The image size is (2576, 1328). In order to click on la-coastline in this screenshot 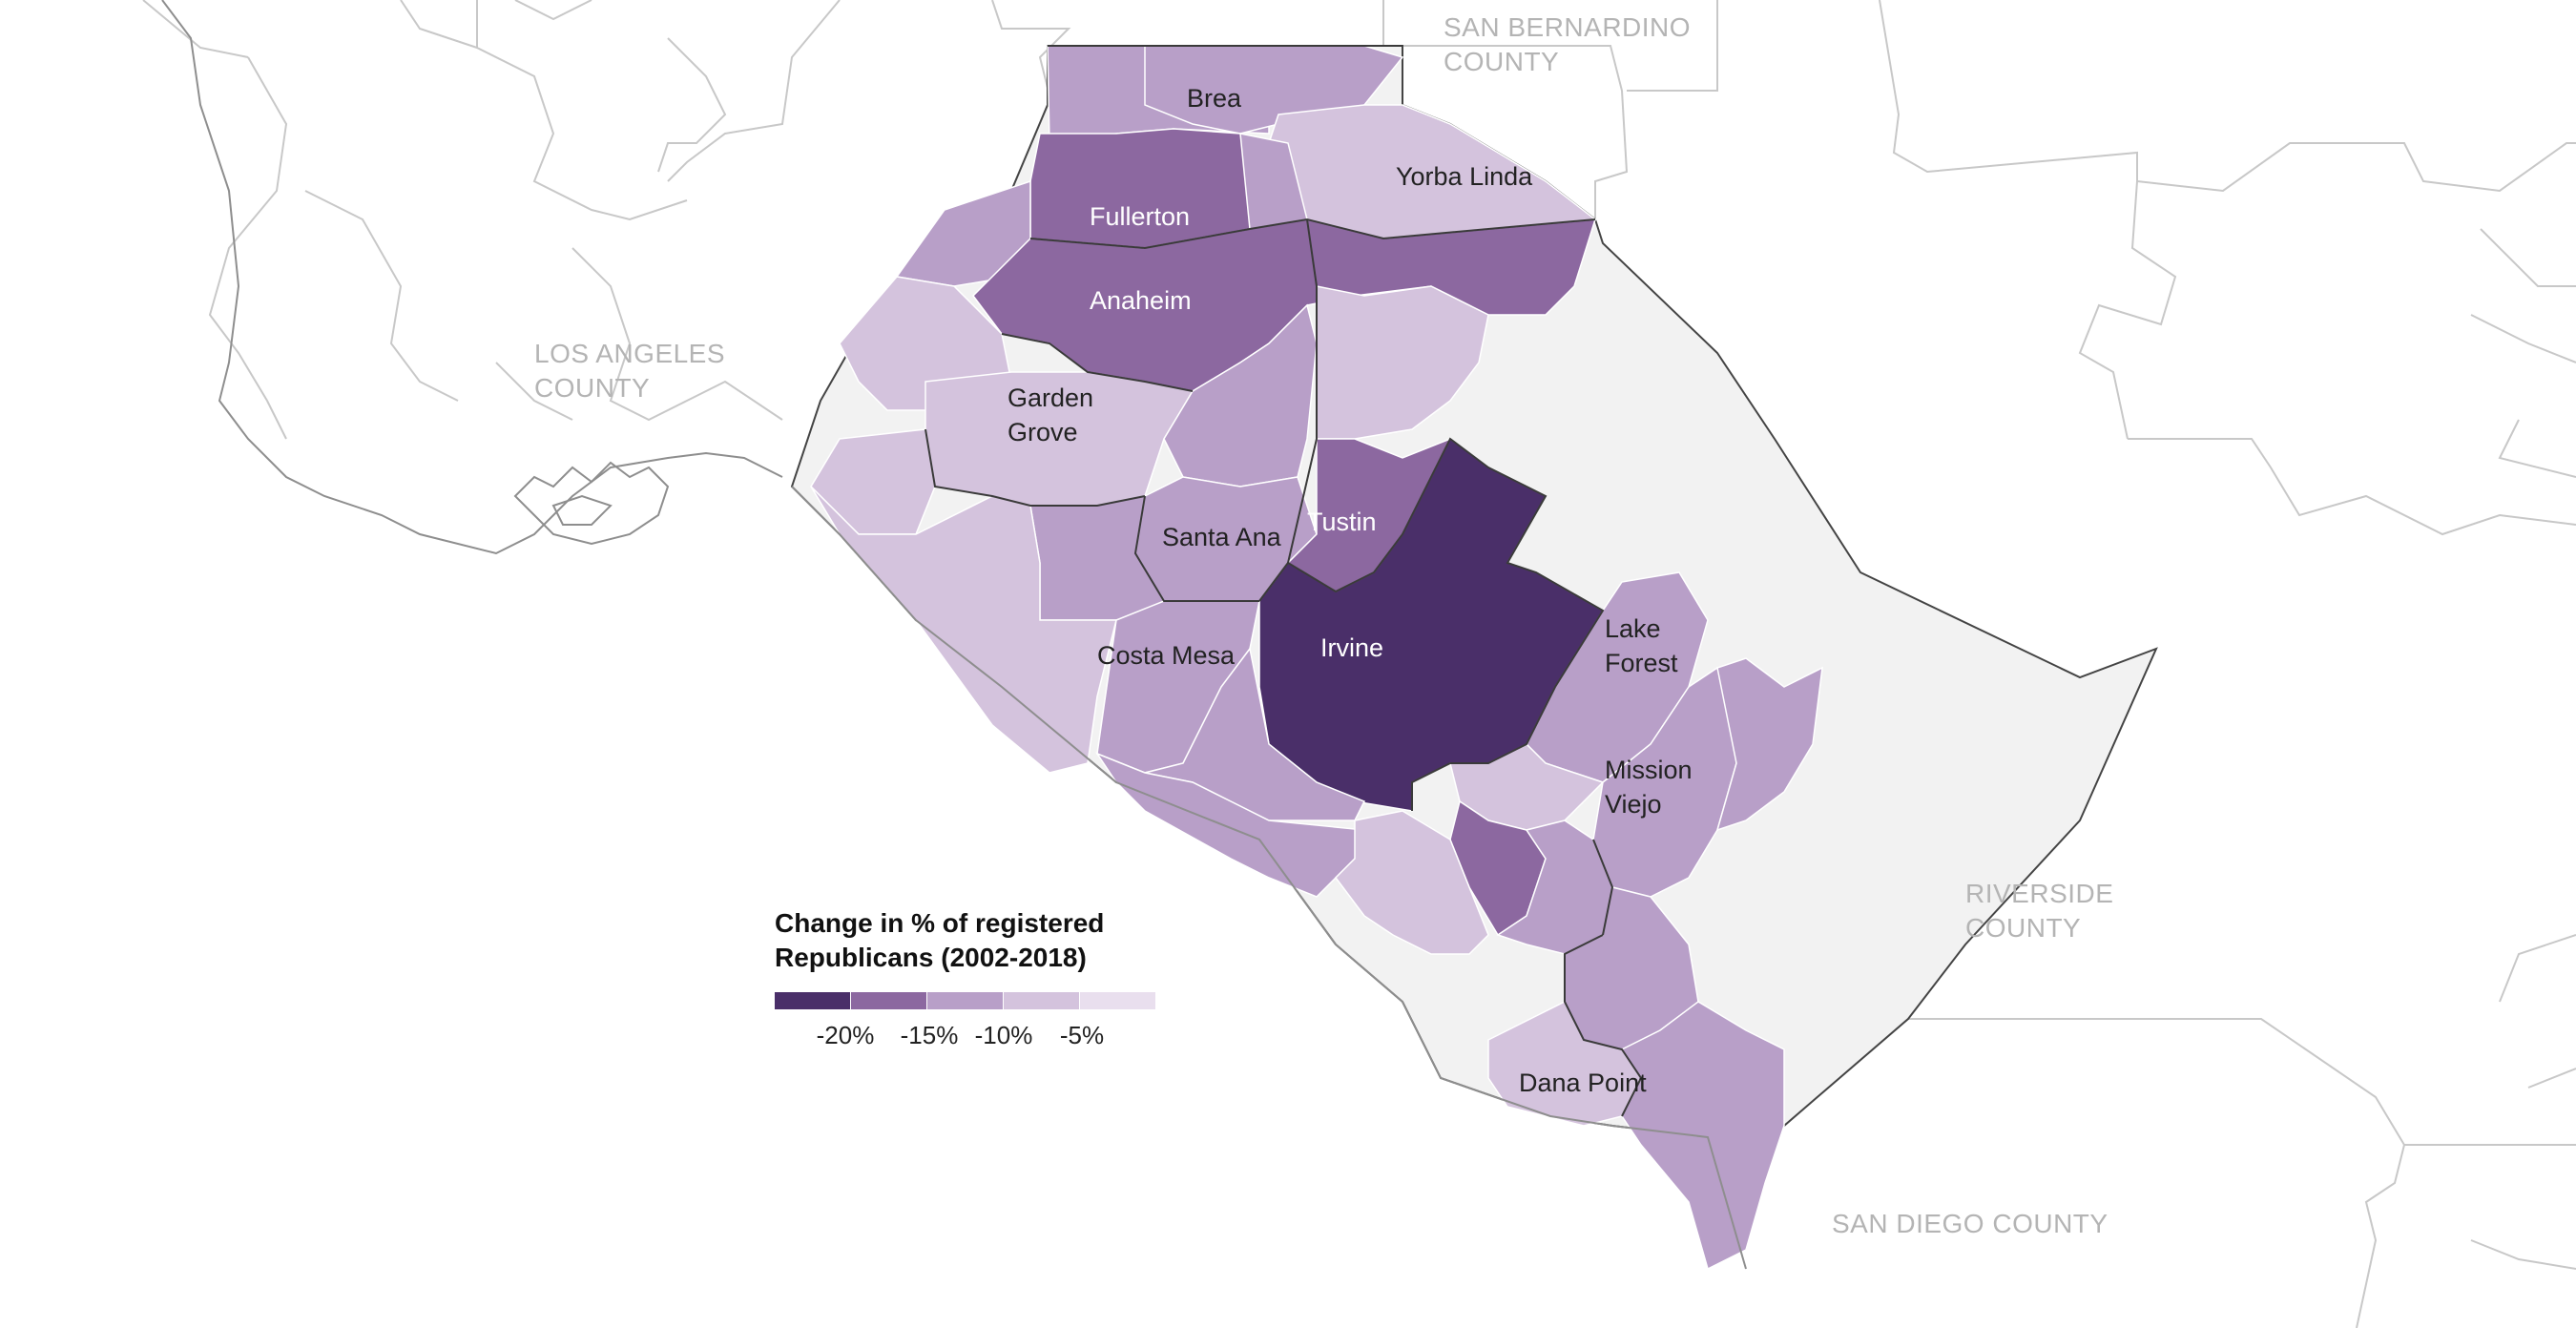, I will do `click(472, 277)`.